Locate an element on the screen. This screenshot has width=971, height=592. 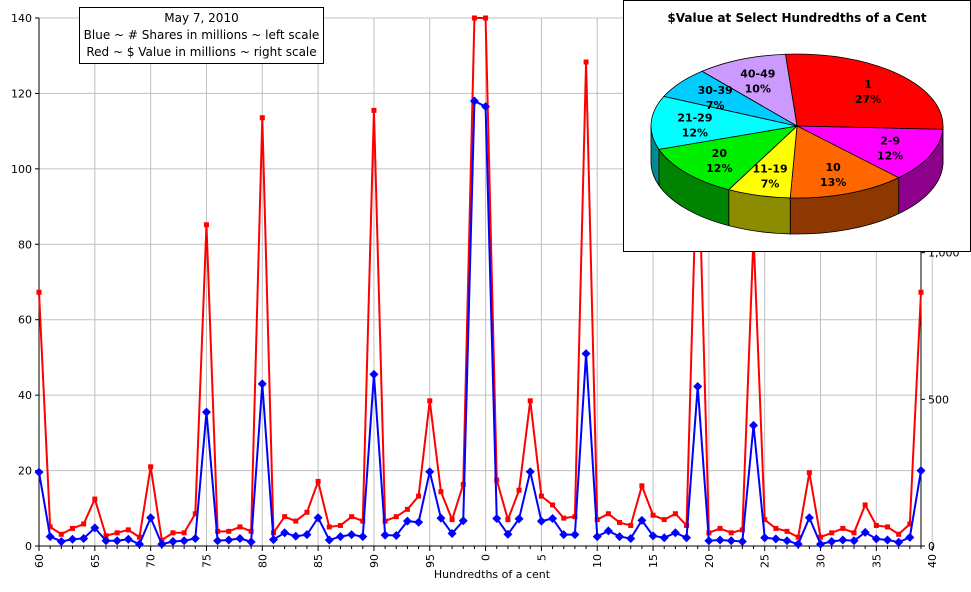
pie-sides is located at coordinates (797, 180).